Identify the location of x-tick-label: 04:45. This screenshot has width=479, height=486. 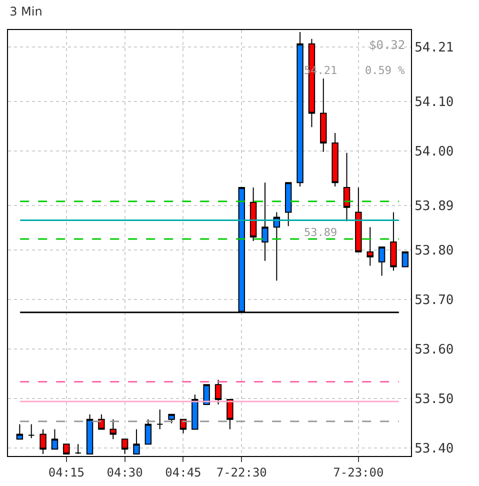
(183, 472).